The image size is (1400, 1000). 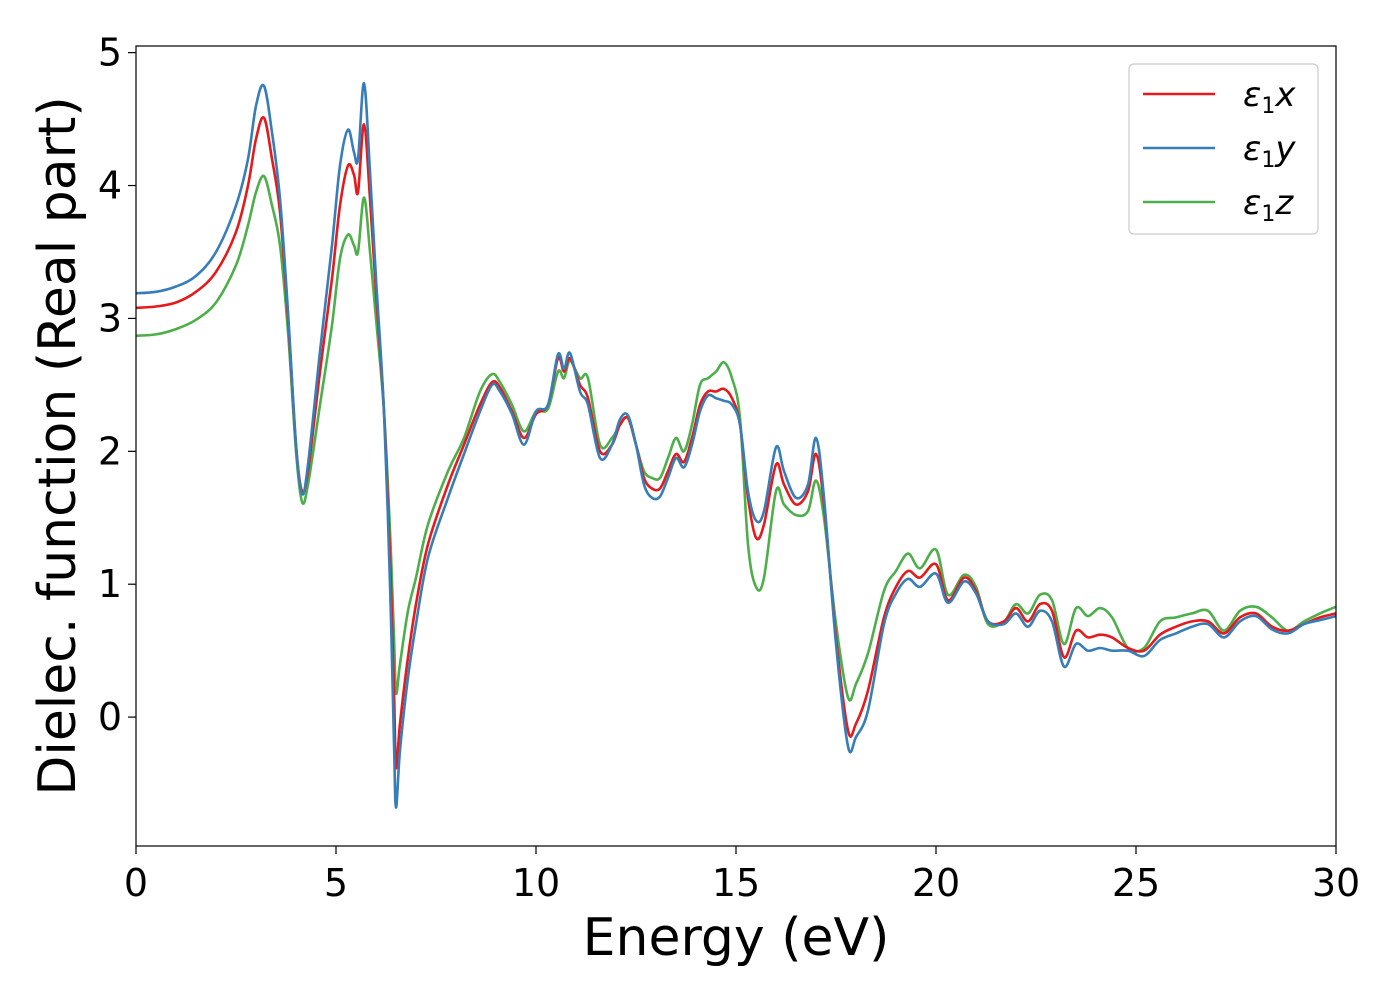 What do you see at coordinates (1136, 883) in the screenshot?
I see `x-tick-label: 25` at bounding box center [1136, 883].